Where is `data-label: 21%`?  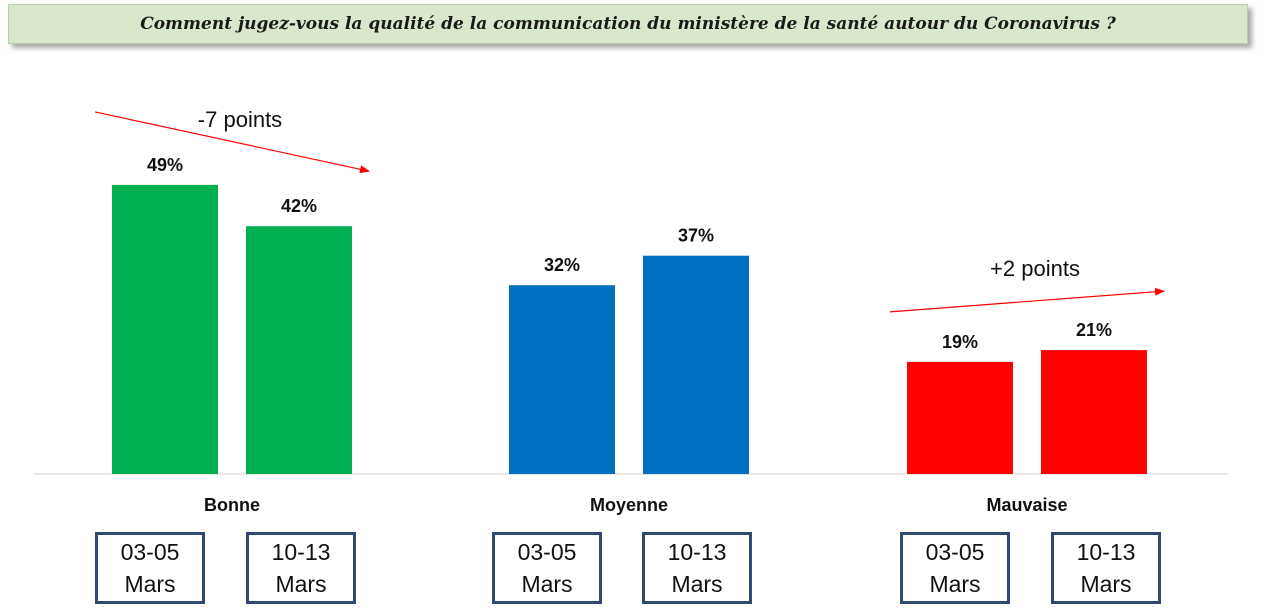 data-label: 21% is located at coordinates (1094, 330).